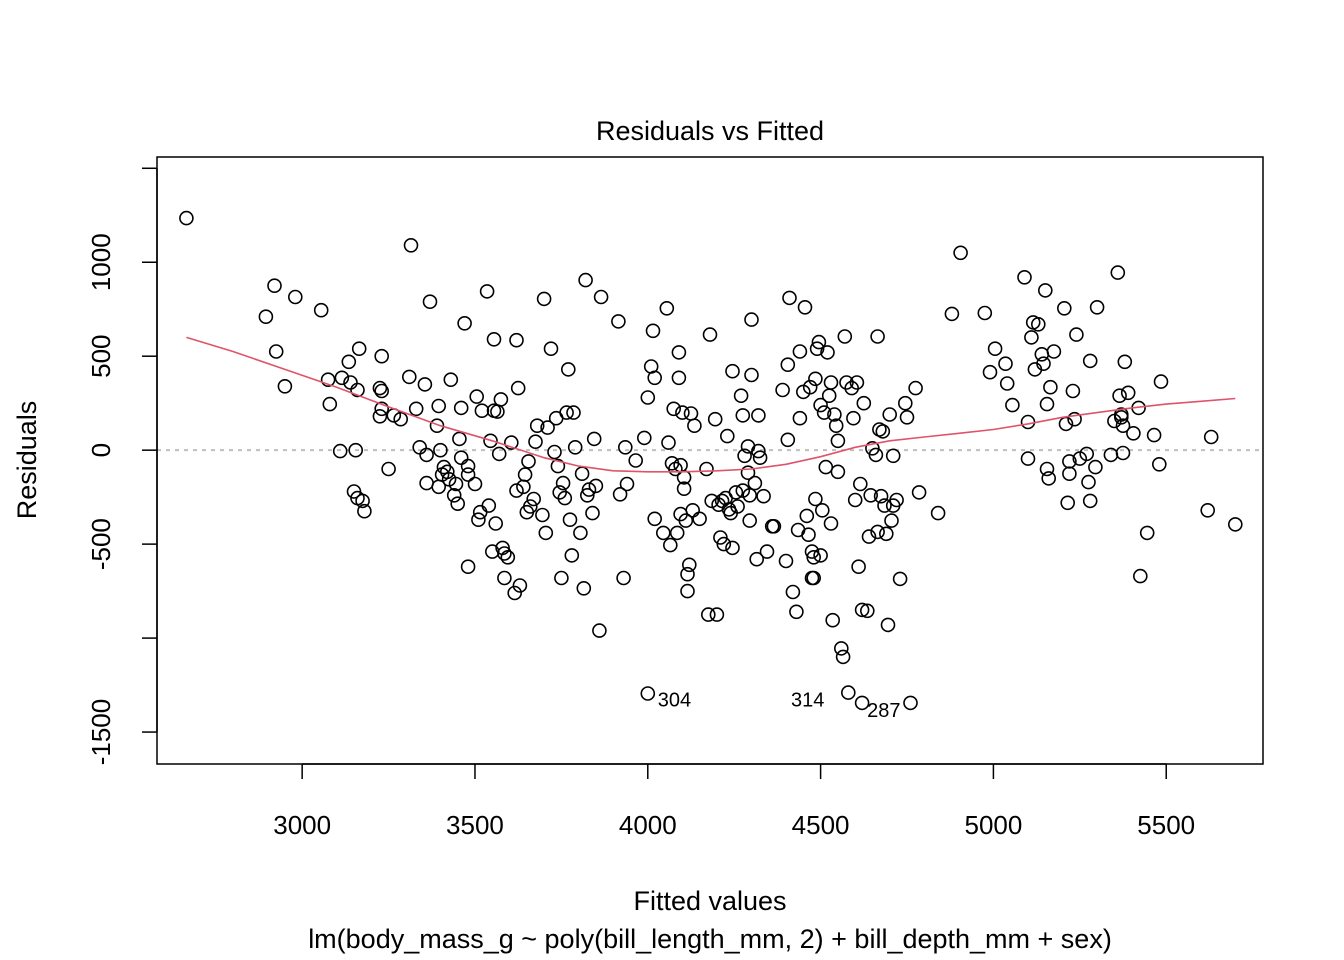  What do you see at coordinates (779, 706) in the screenshot?
I see `point-annotations: 304 314 287` at bounding box center [779, 706].